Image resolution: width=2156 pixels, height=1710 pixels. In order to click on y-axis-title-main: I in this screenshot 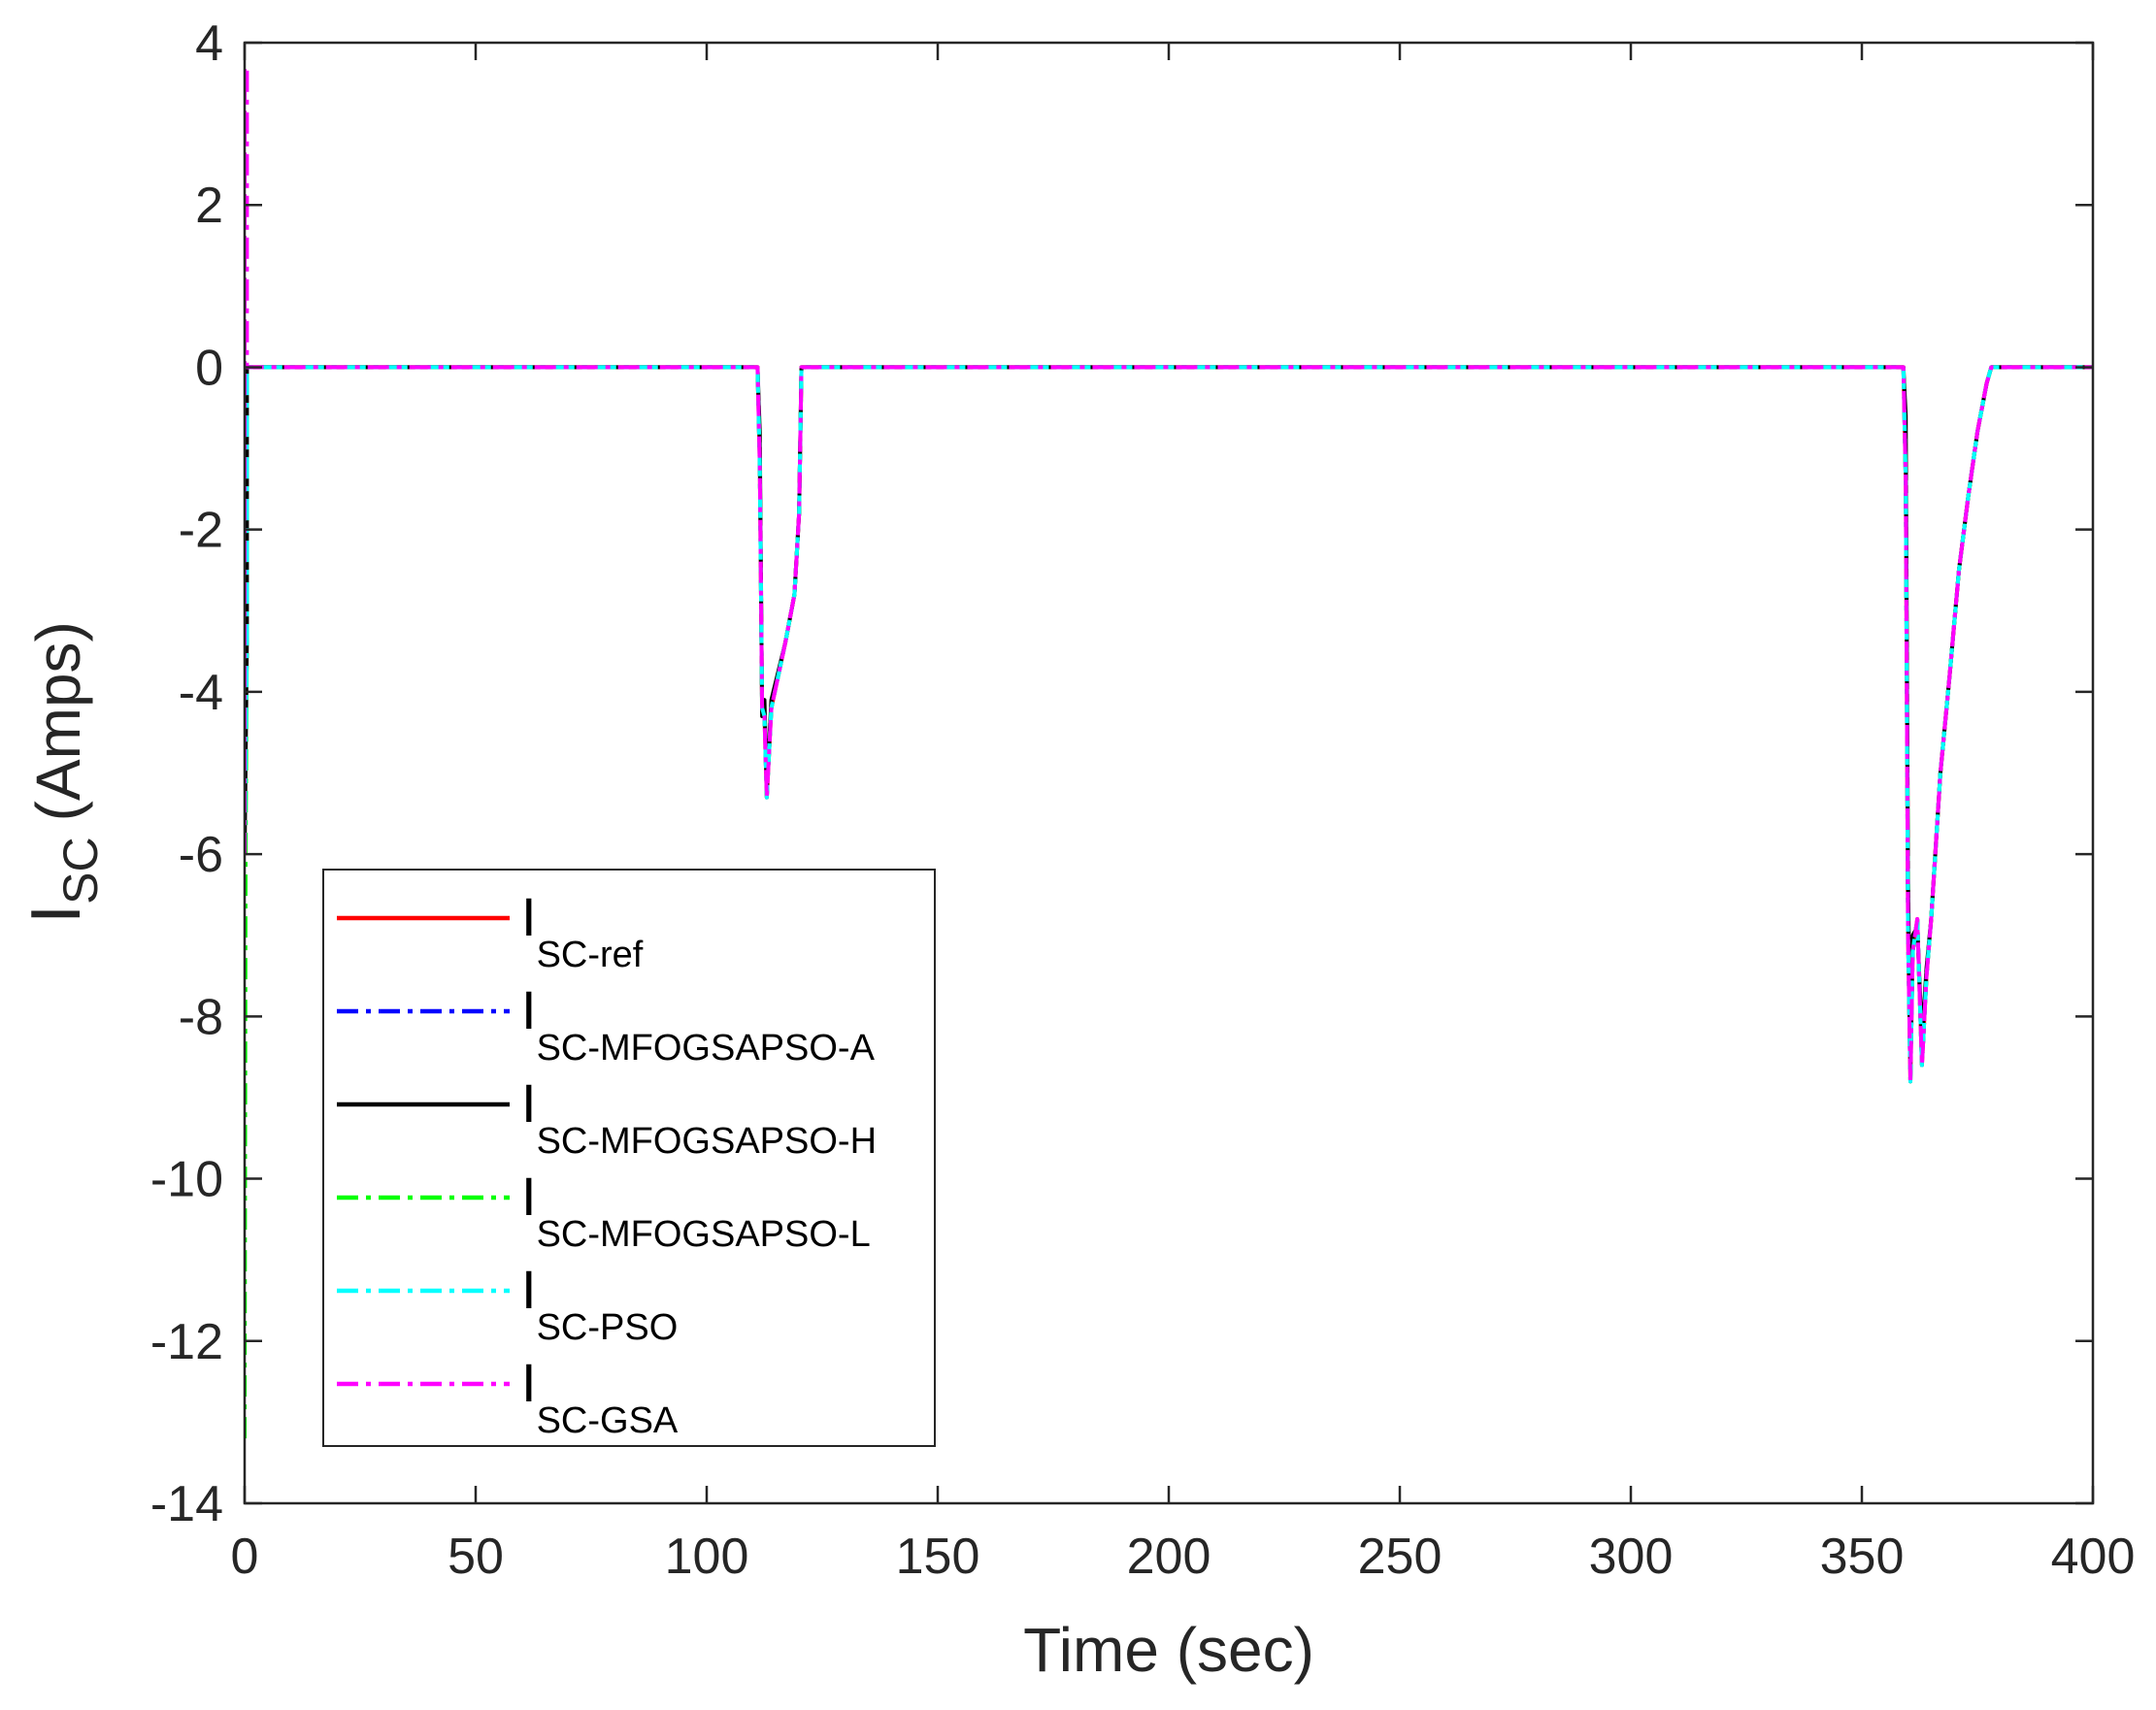, I will do `click(56, 914)`.